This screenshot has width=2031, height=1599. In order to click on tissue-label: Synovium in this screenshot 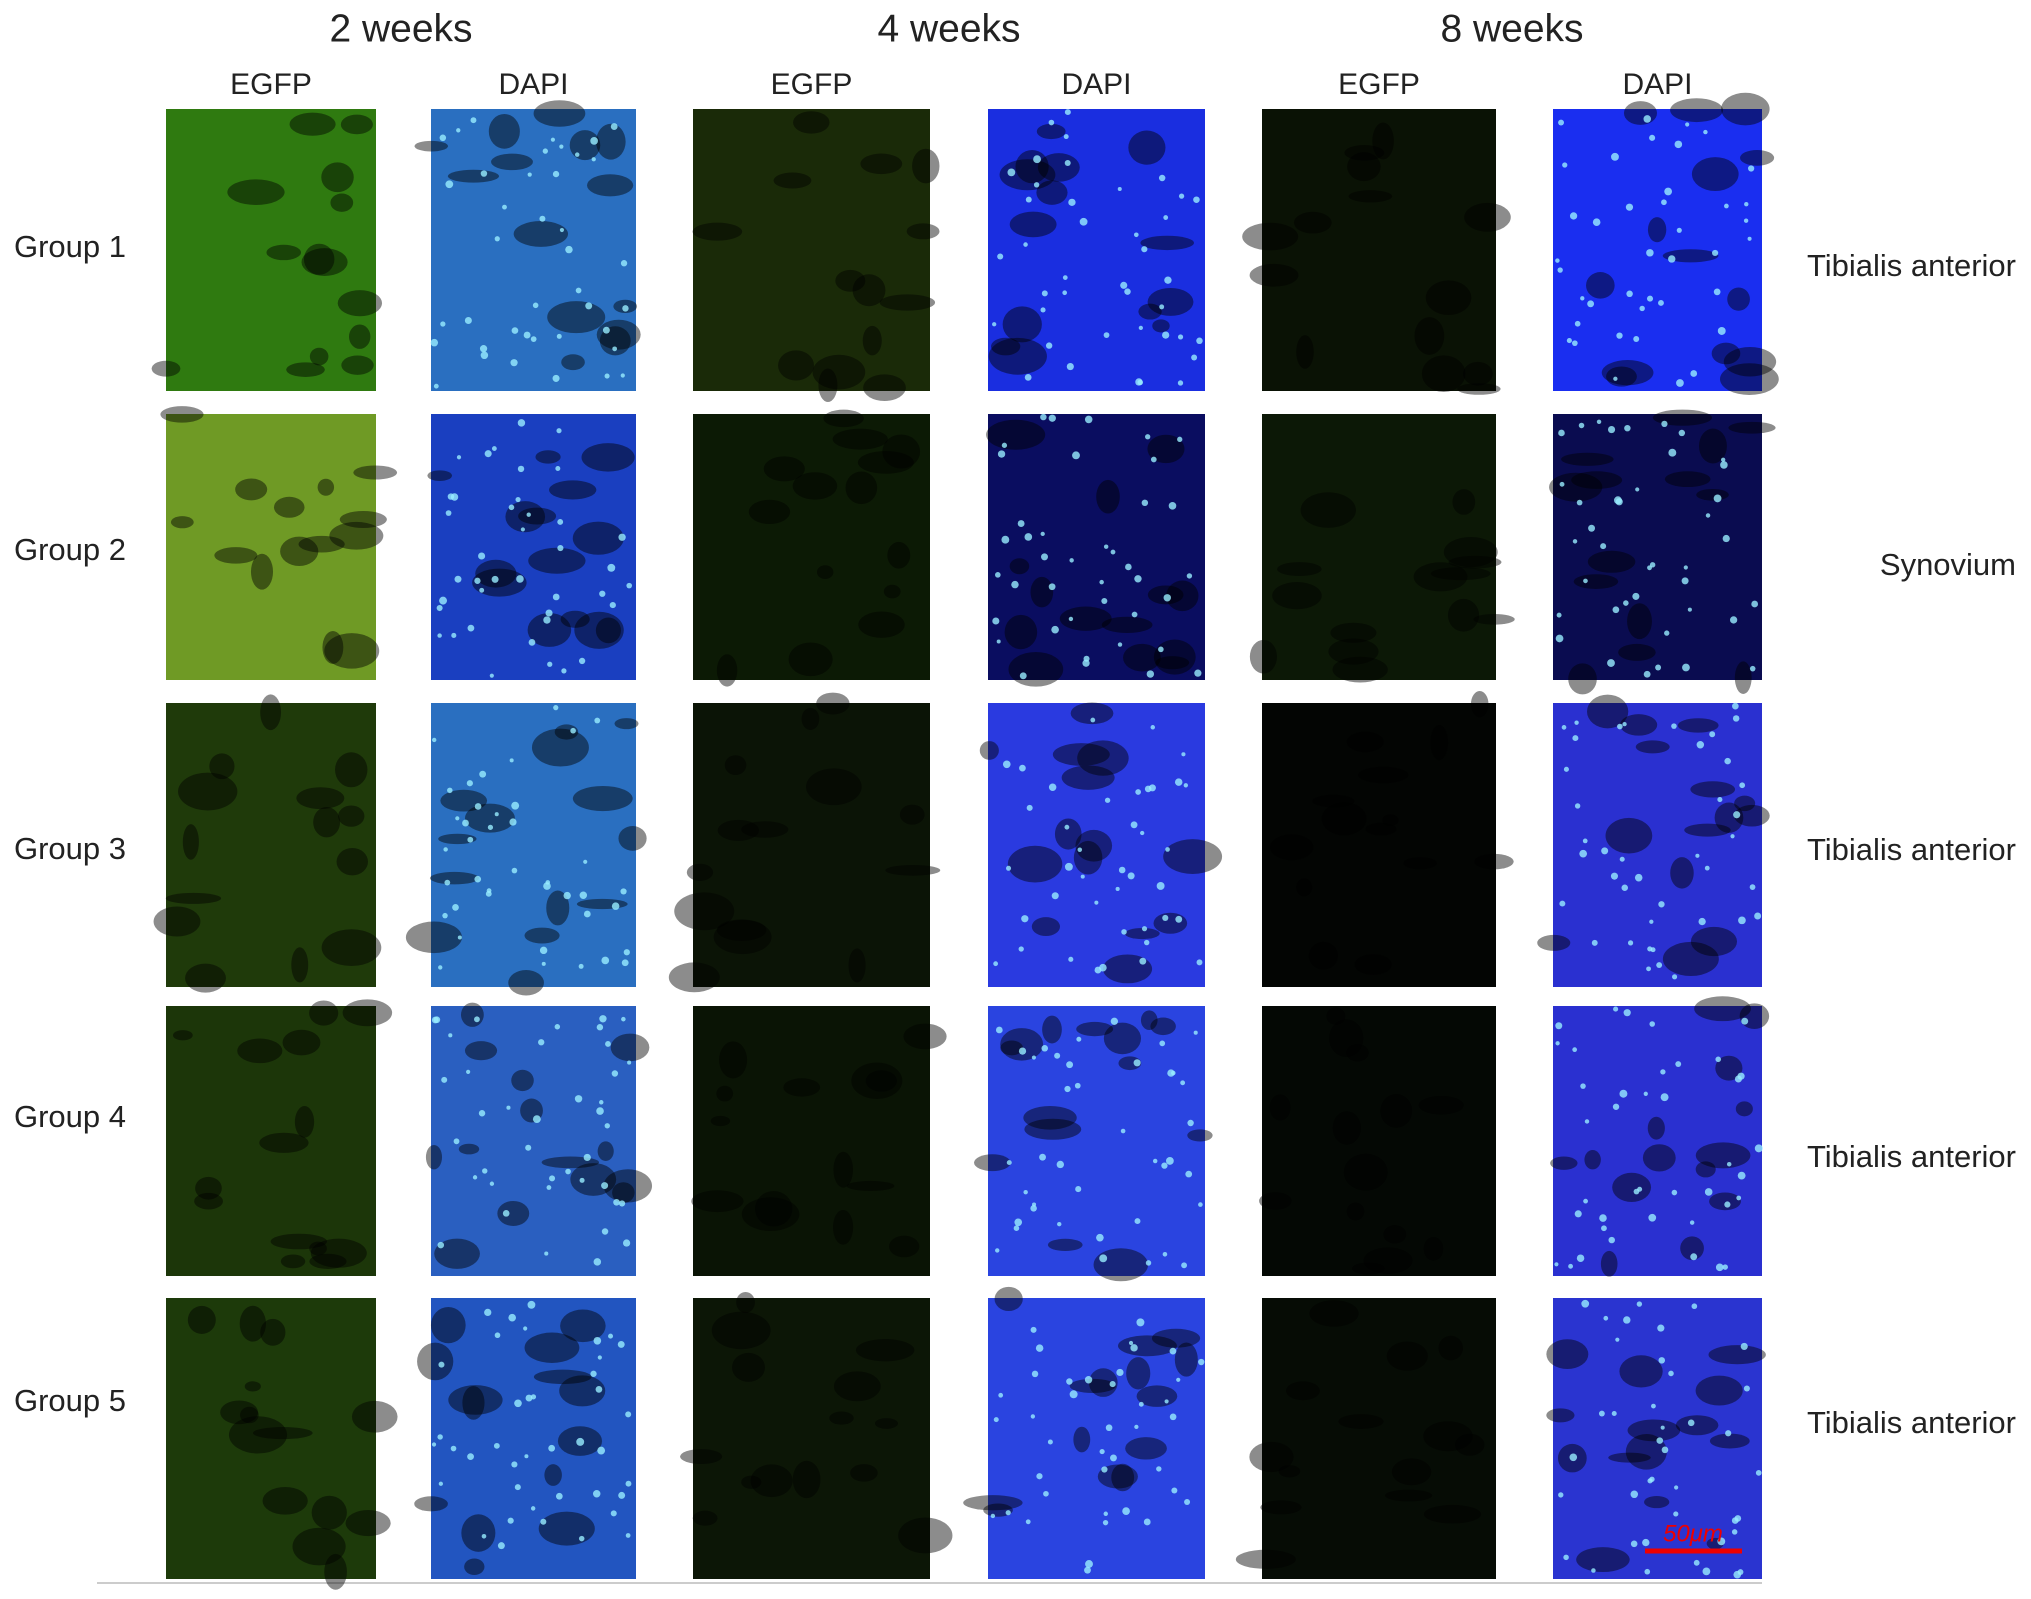, I will do `click(1948, 564)`.